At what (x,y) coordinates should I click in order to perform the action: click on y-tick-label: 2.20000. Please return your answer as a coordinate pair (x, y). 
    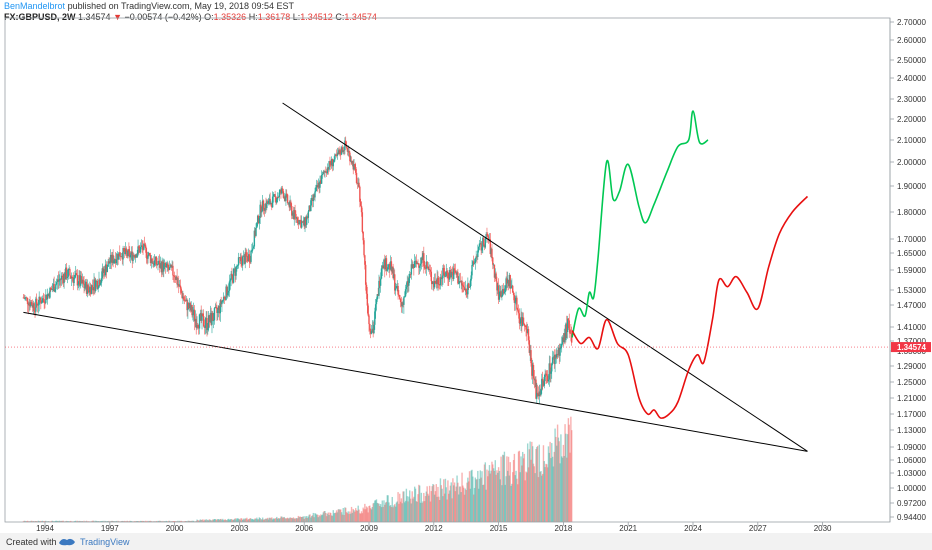
    Looking at the image, I should click on (911, 119).